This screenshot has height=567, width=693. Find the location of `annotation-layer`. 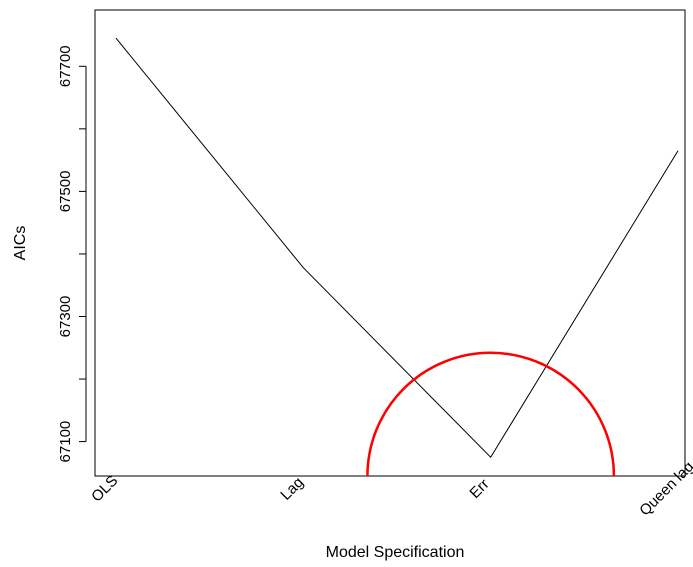

annotation-layer is located at coordinates (491, 414).